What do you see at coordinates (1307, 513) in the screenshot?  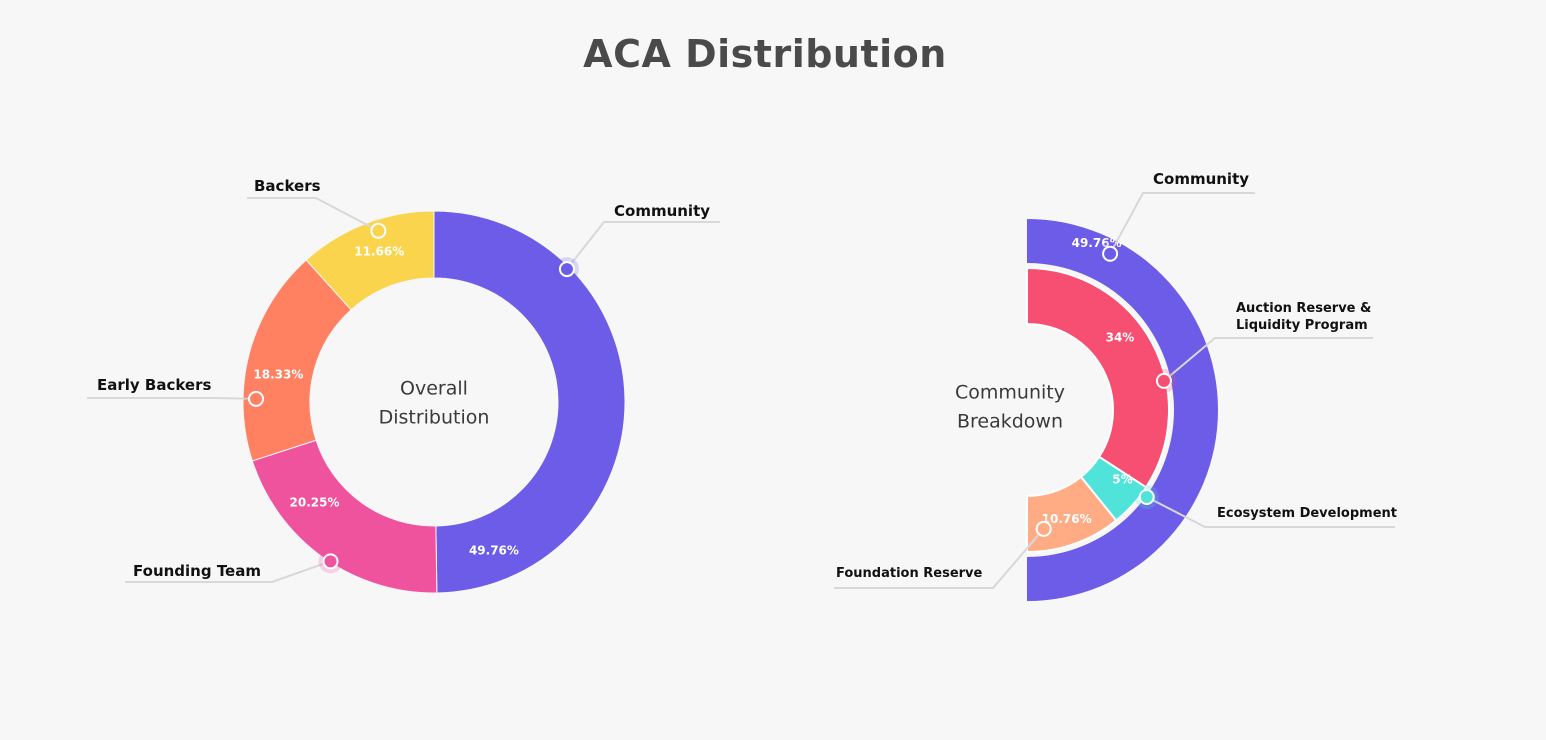 I see `callout-ecosystem-development-label: Ecosystem Development` at bounding box center [1307, 513].